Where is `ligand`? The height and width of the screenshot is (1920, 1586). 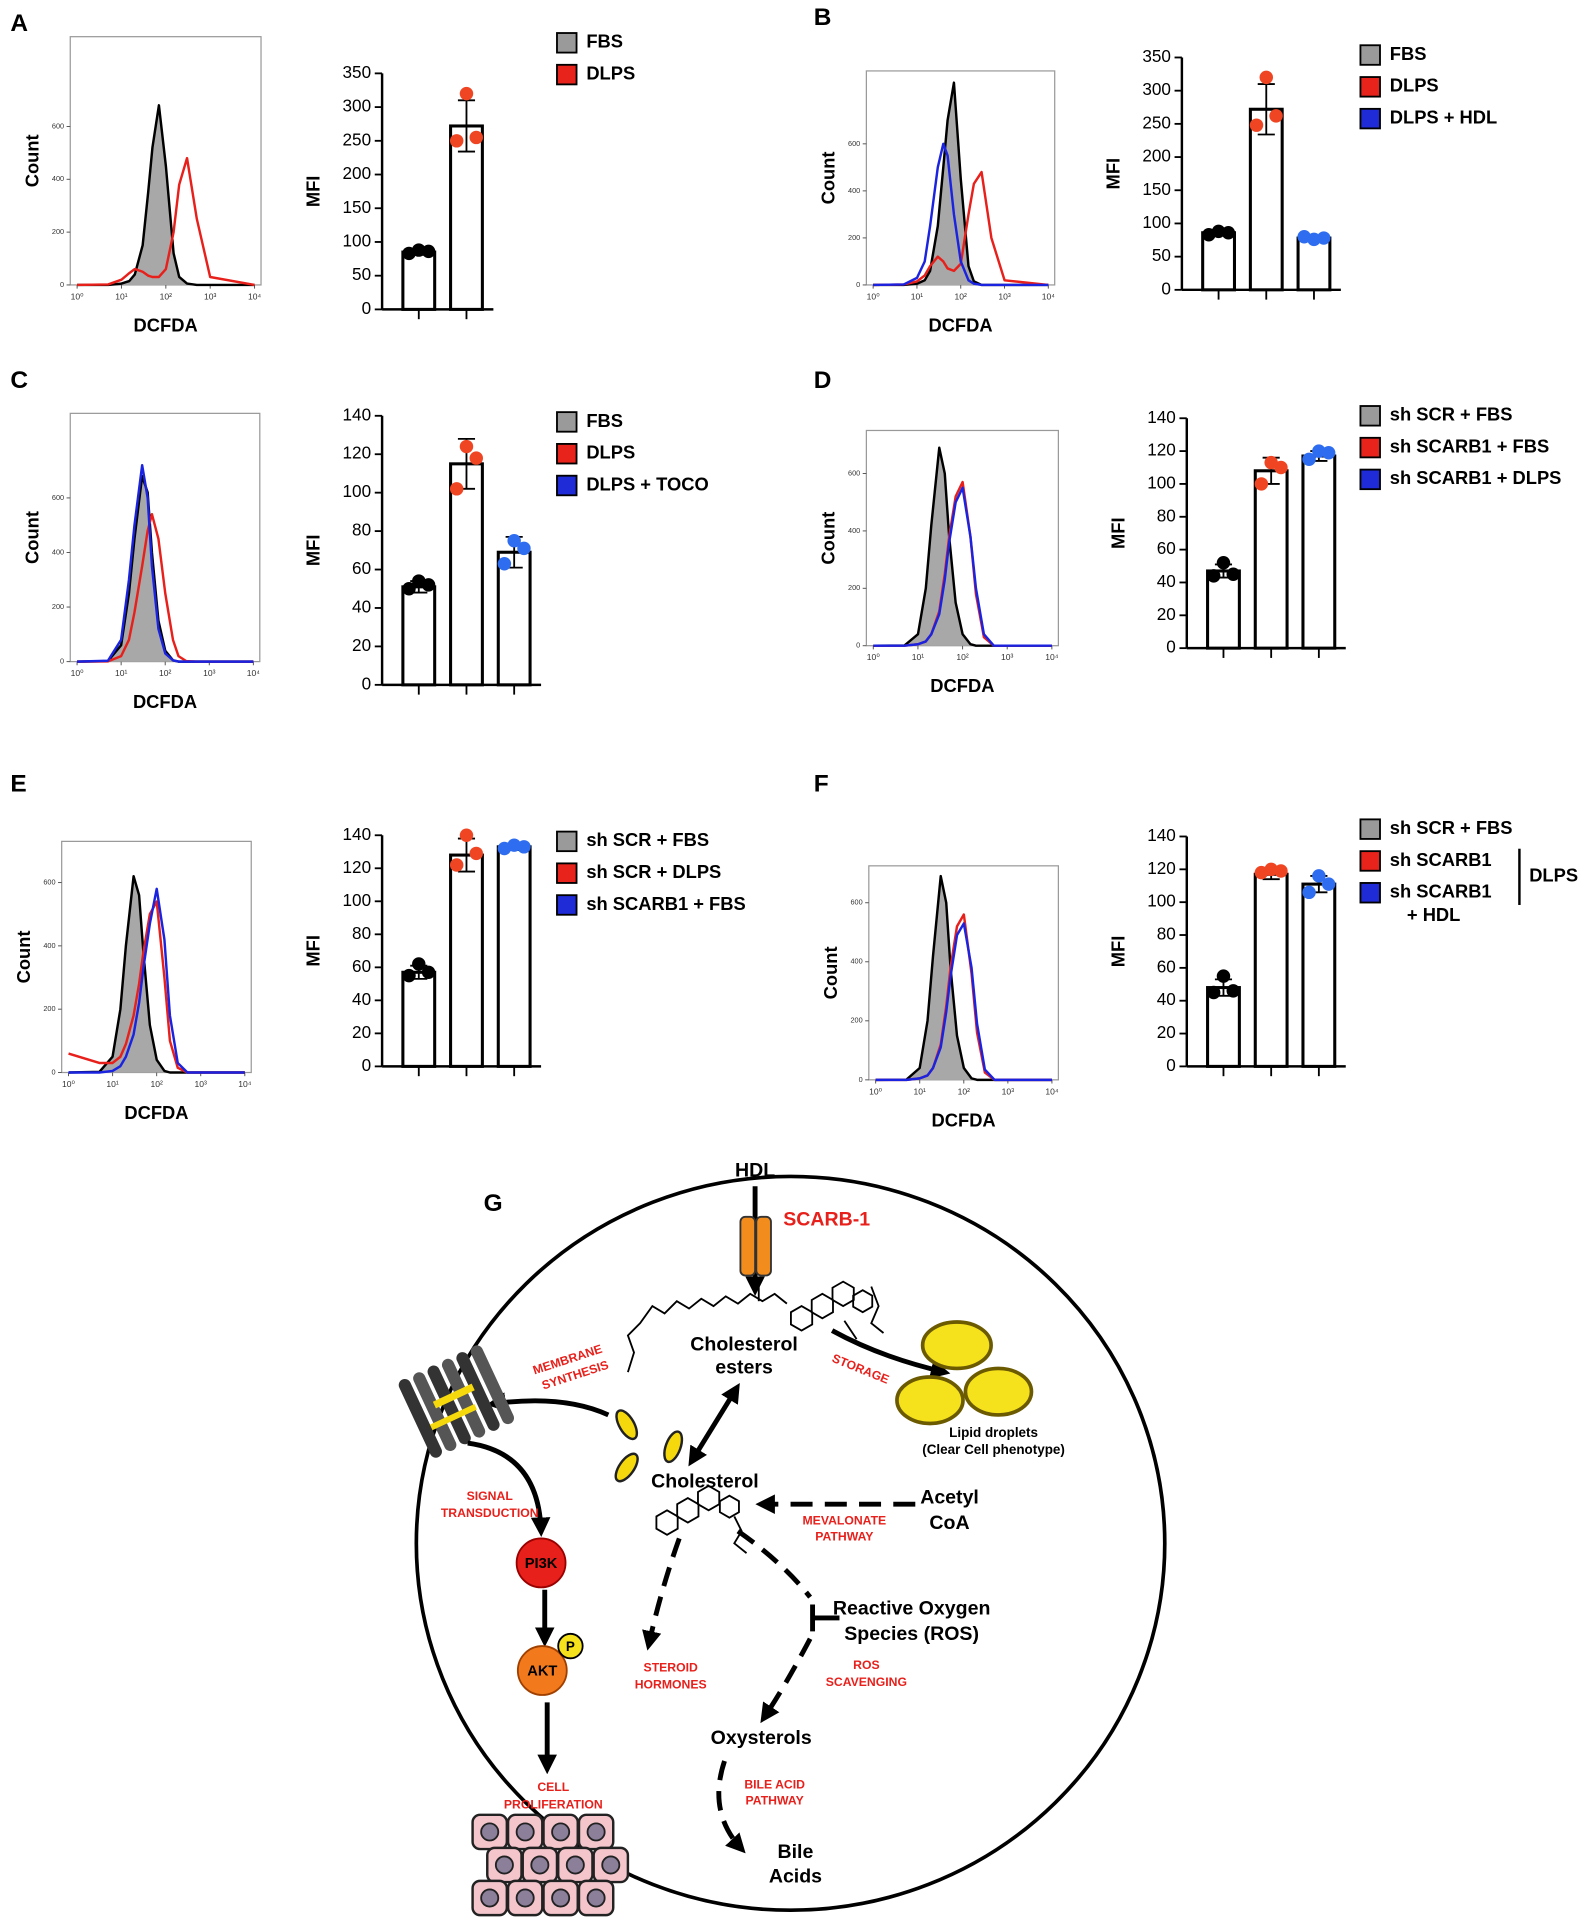 ligand is located at coordinates (453, 1396).